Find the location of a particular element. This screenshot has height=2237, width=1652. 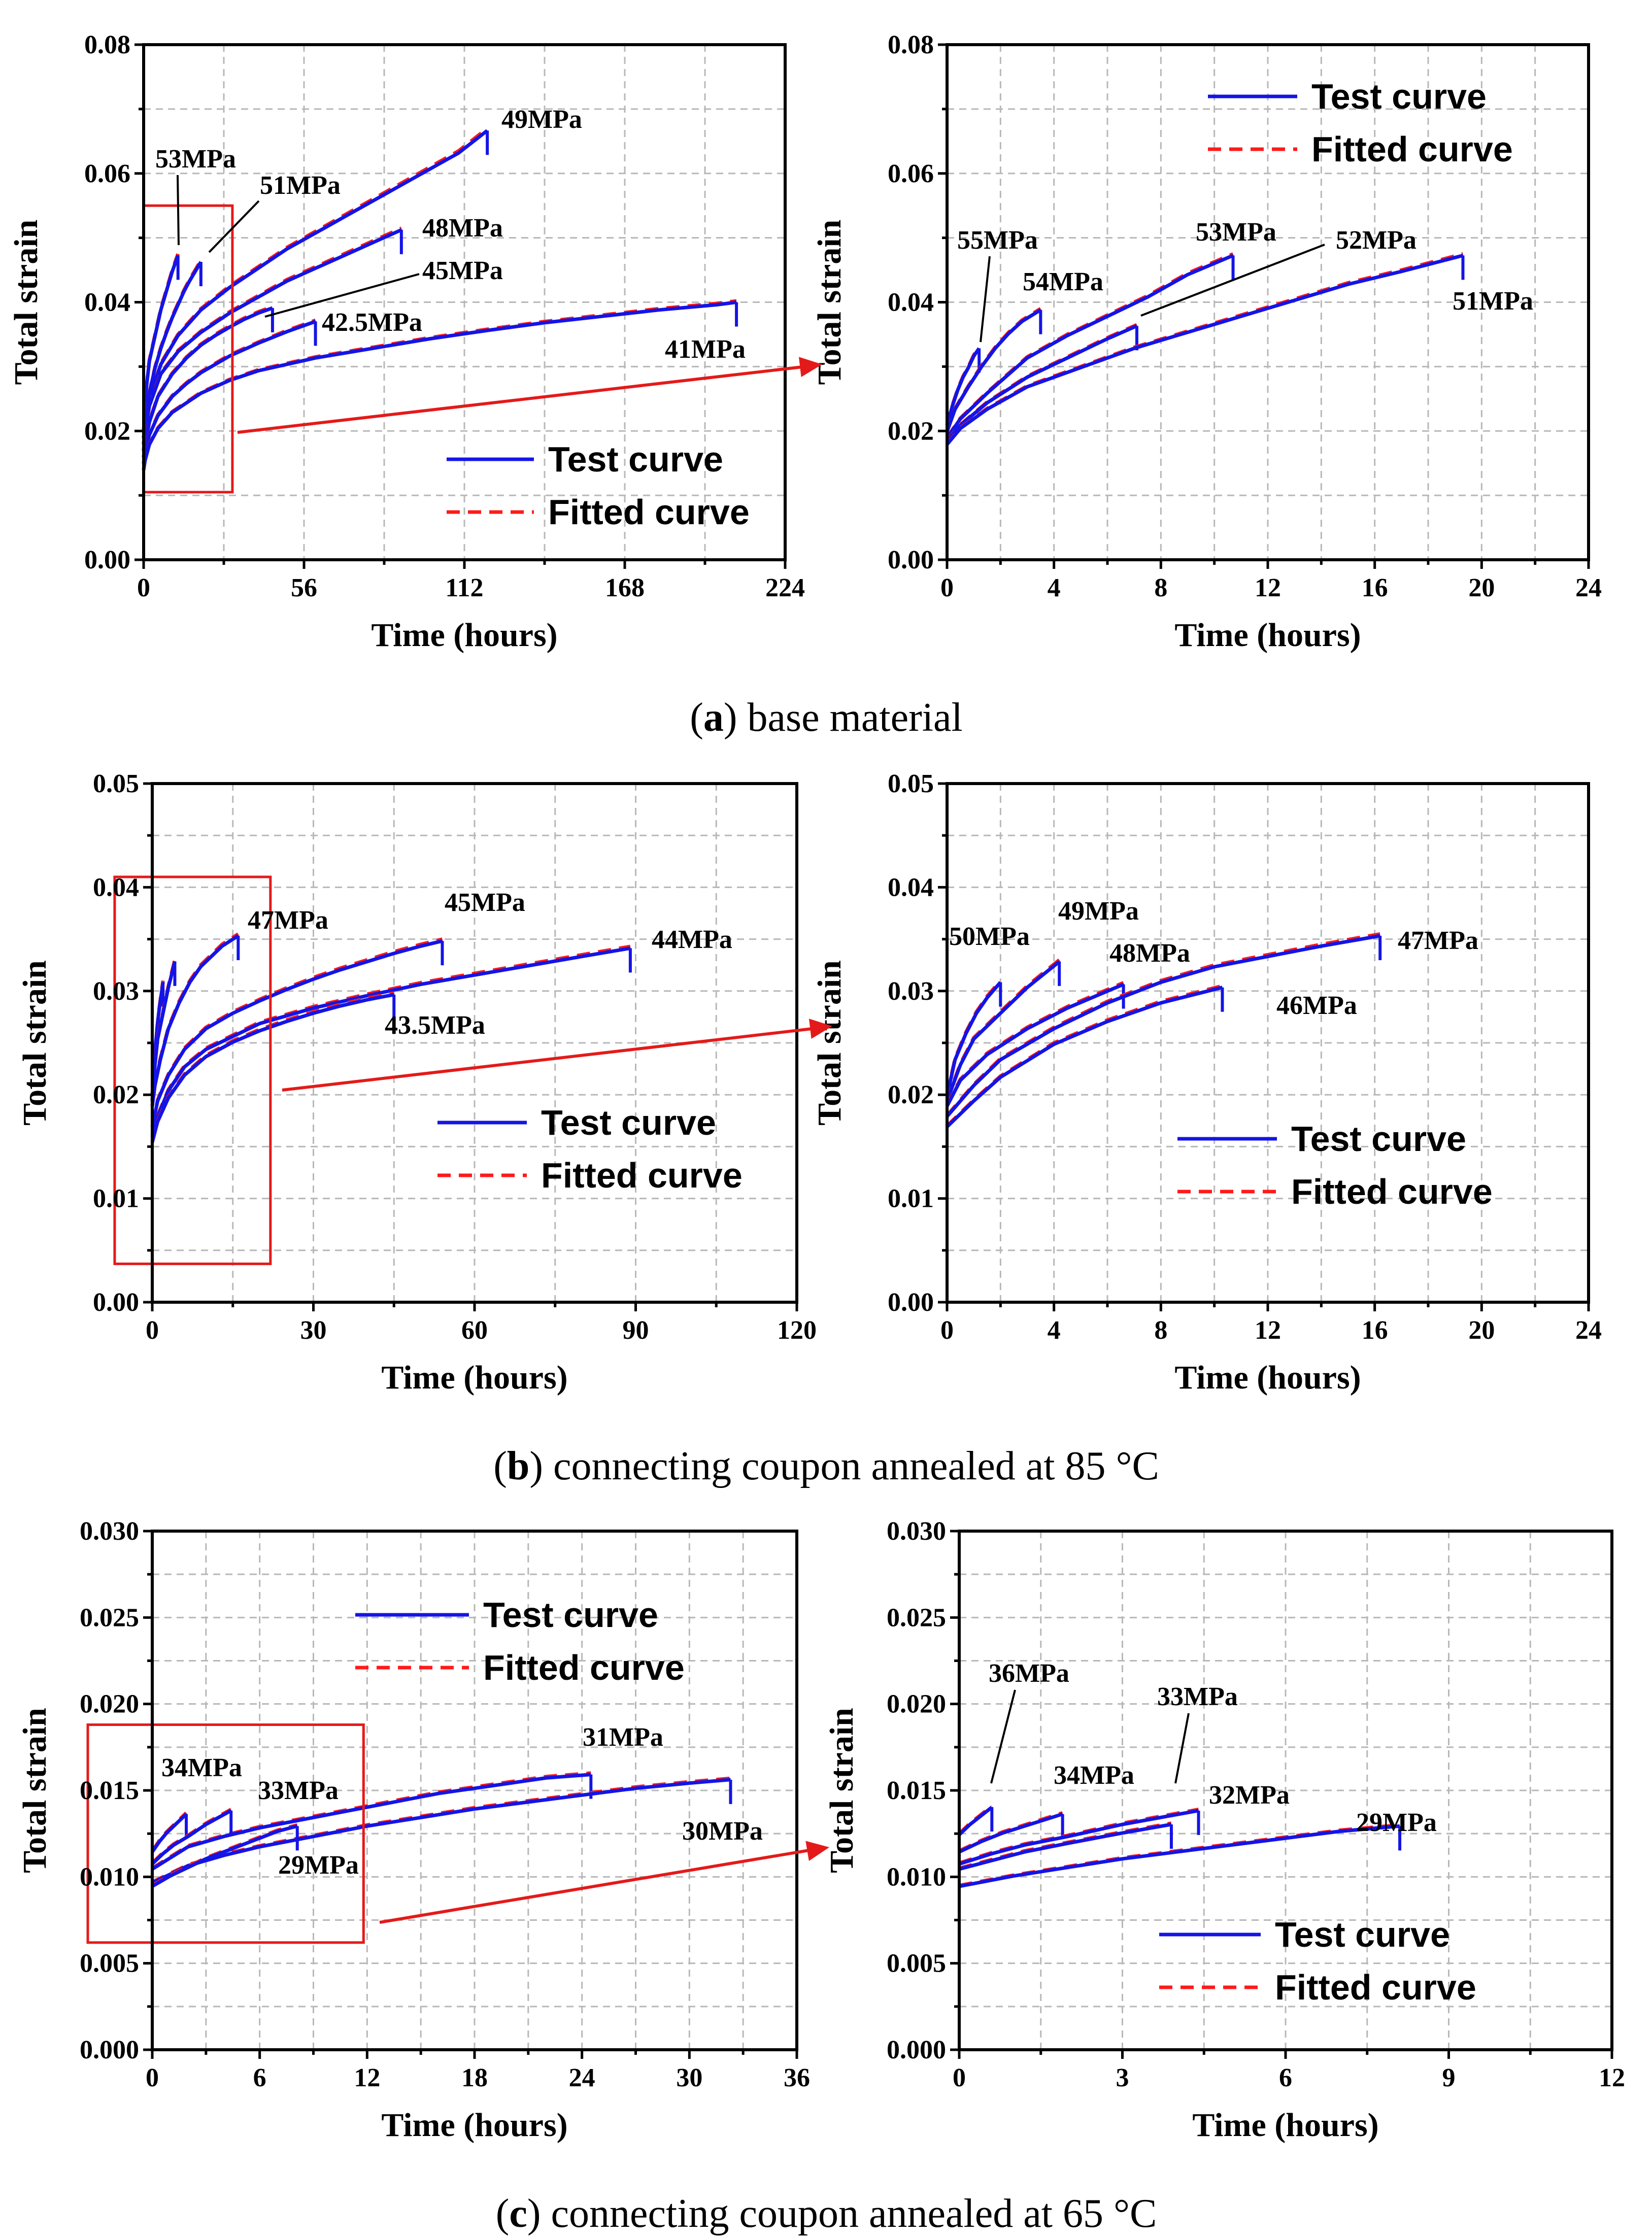

y-tick-label: 0.030 is located at coordinates (109, 1531).